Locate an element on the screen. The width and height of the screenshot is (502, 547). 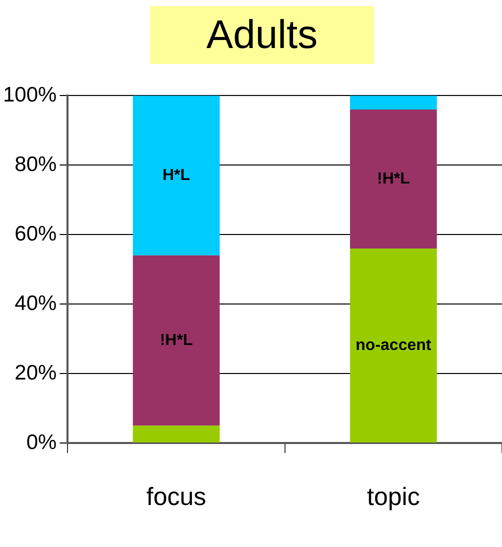
x-tick-label: topic is located at coordinates (393, 496).